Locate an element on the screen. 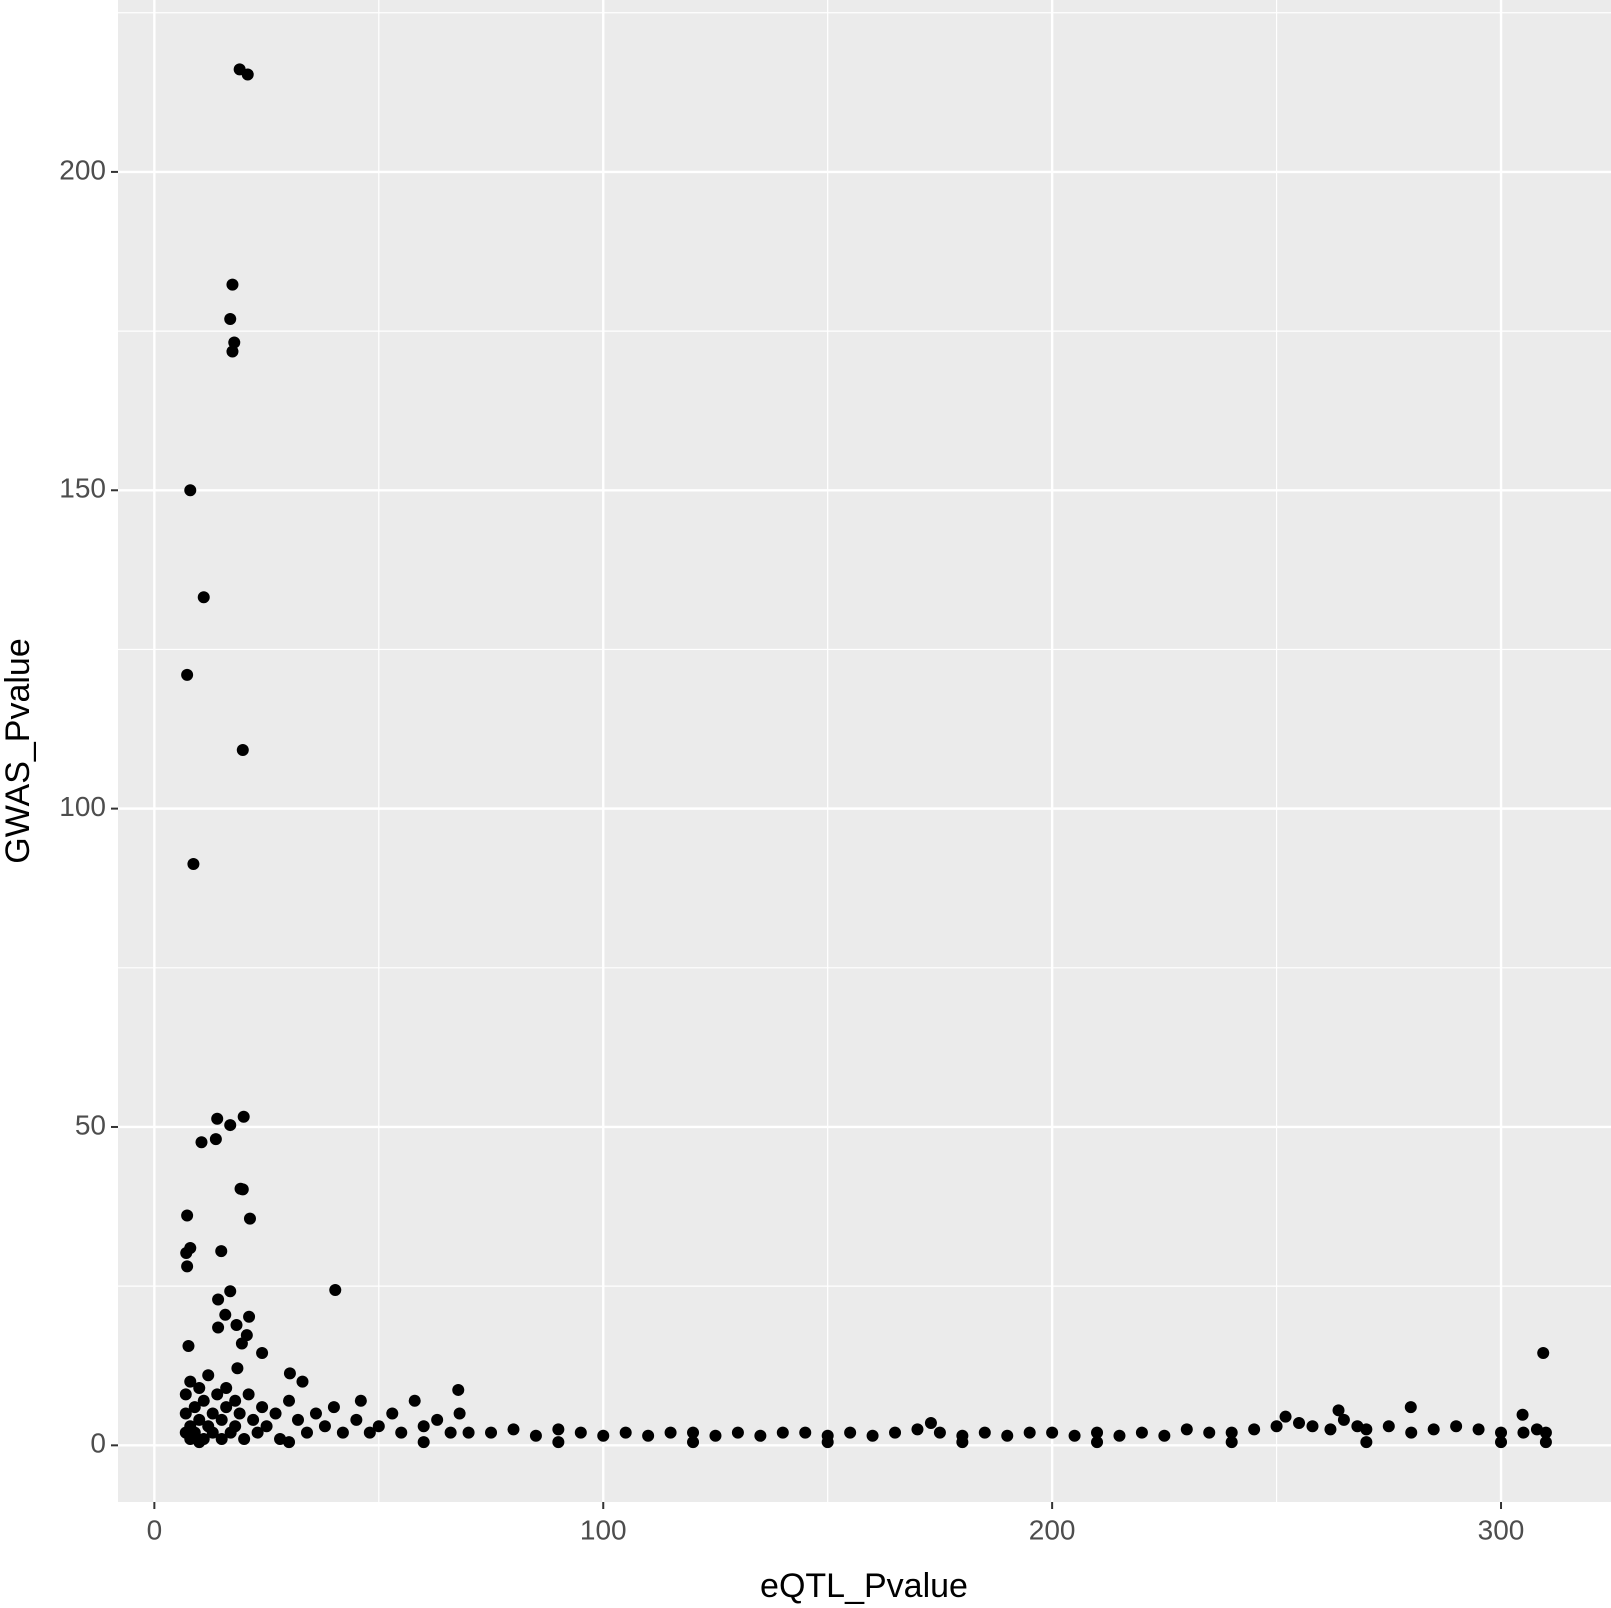 The width and height of the screenshot is (1611, 1608). y-tick-label: 200 is located at coordinates (82, 169).